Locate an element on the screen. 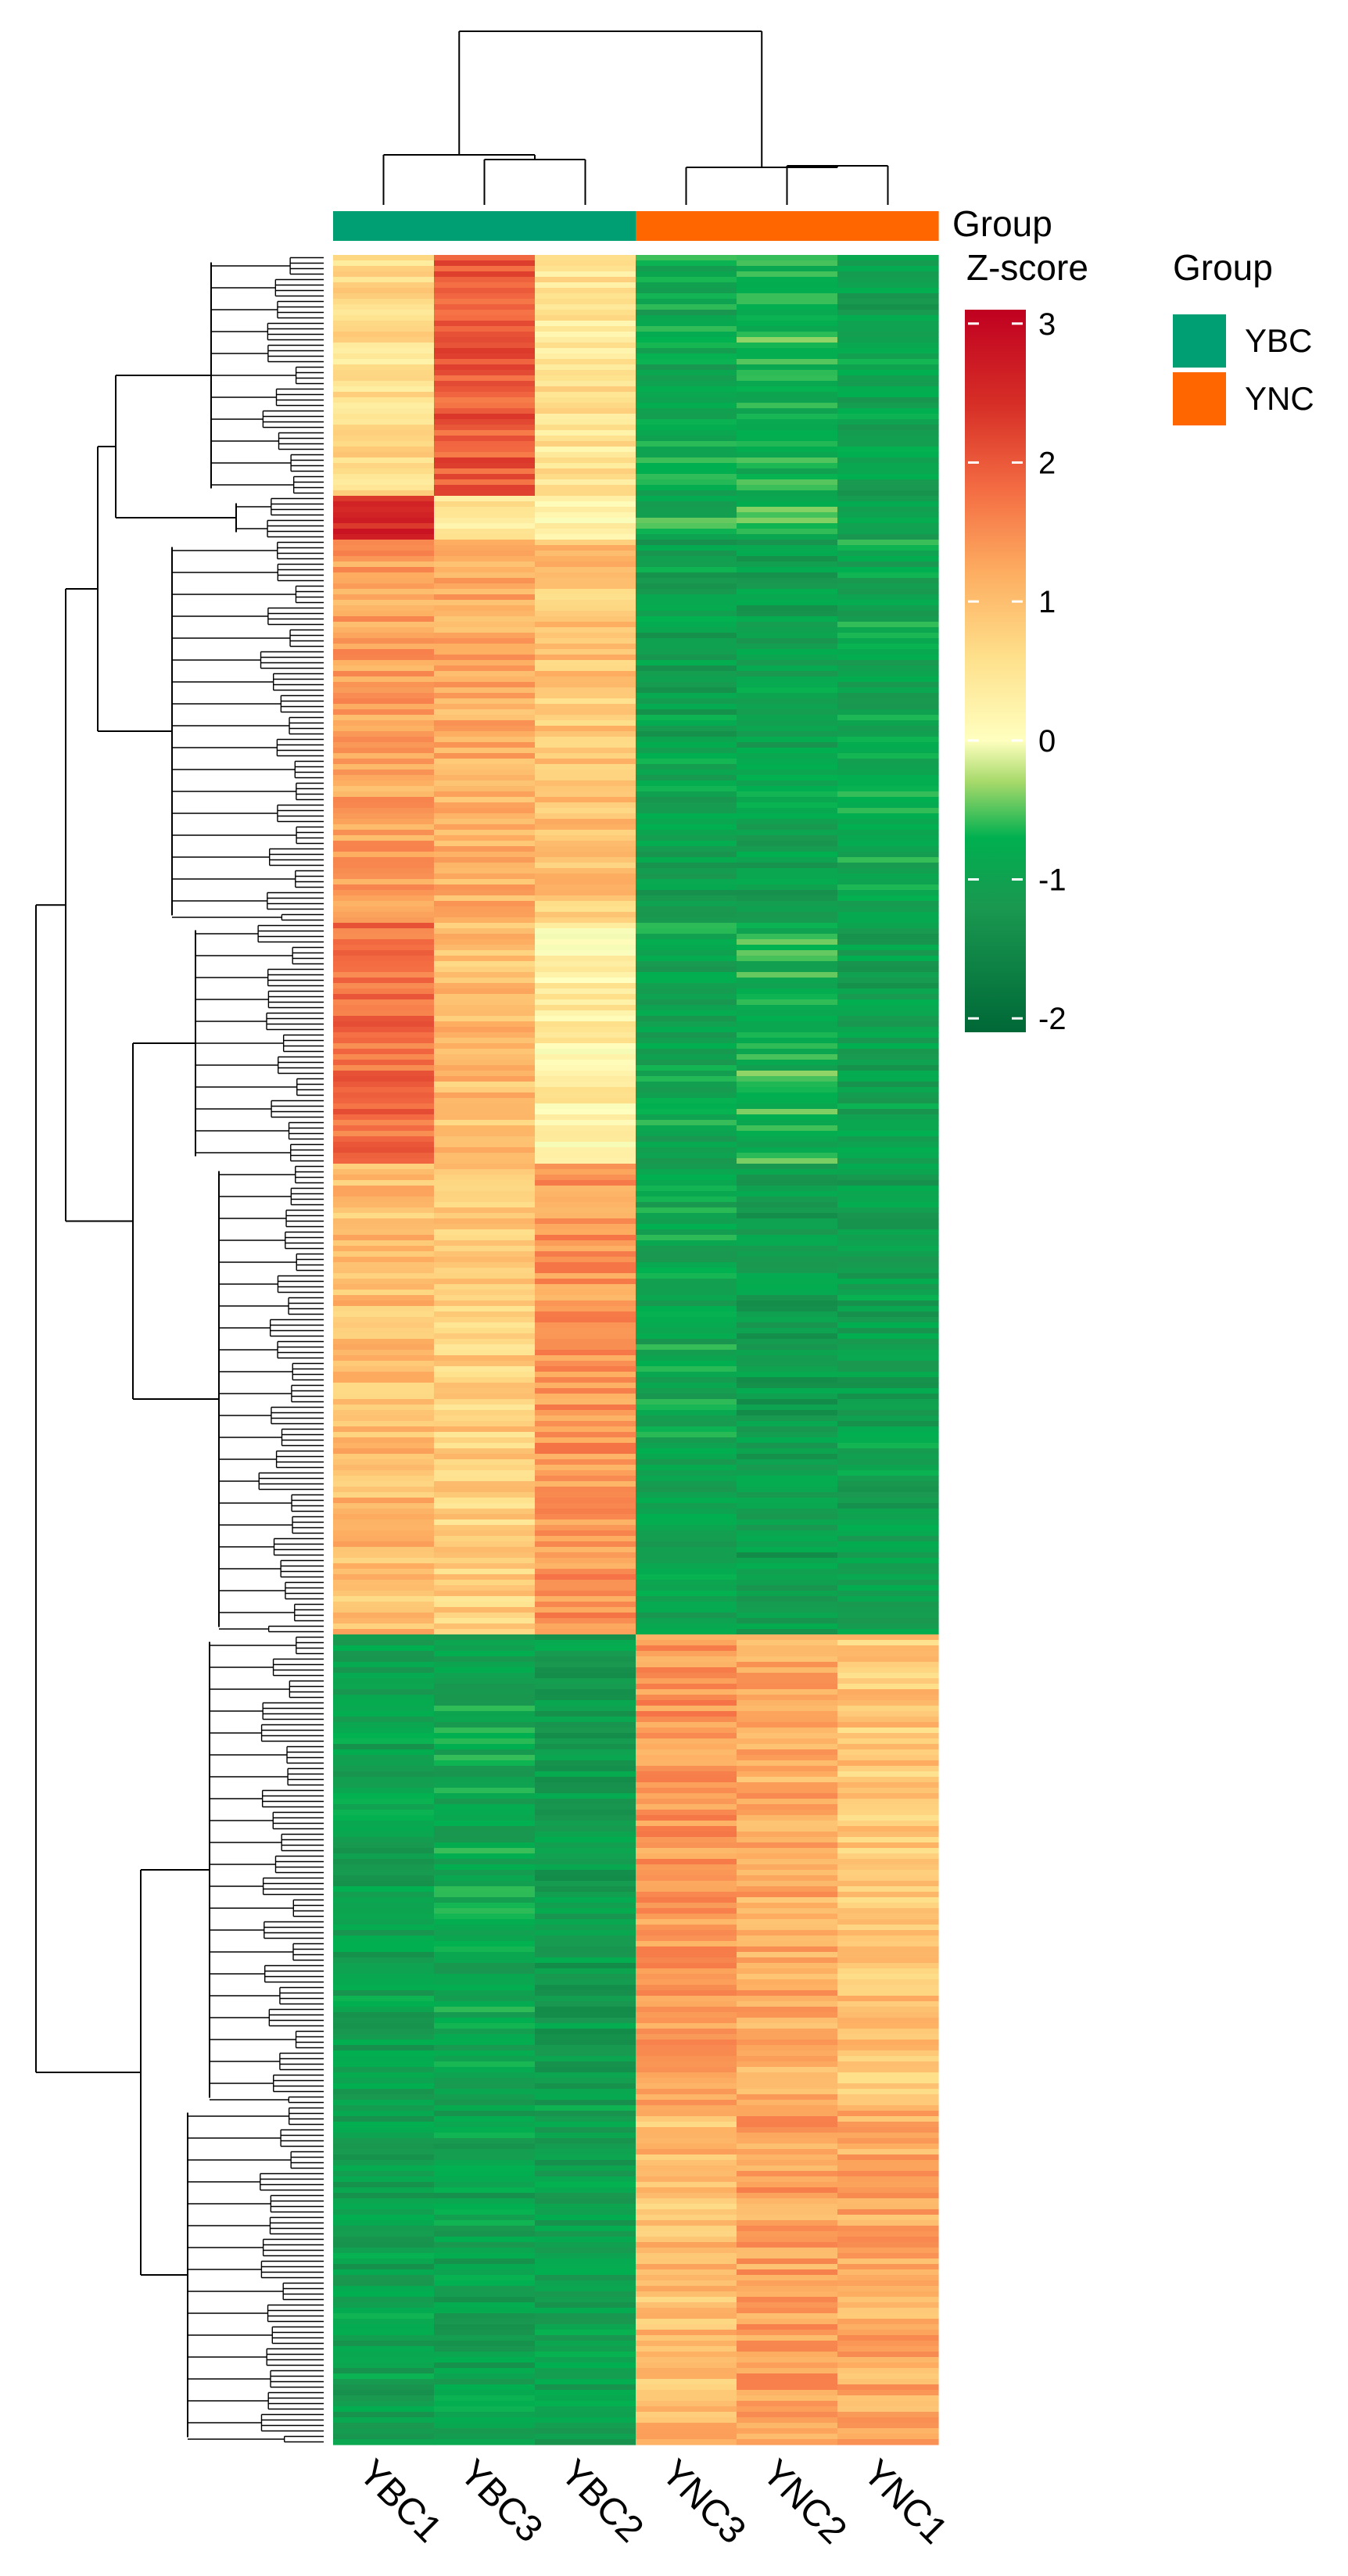 This screenshot has width=1348, height=2576. group-legend-swatch is located at coordinates (1200, 341).